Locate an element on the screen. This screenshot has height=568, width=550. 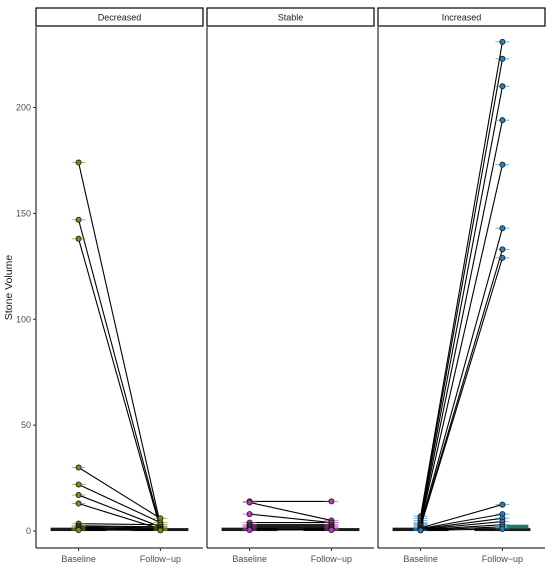
y-tick-label: 200 is located at coordinates (23, 107).